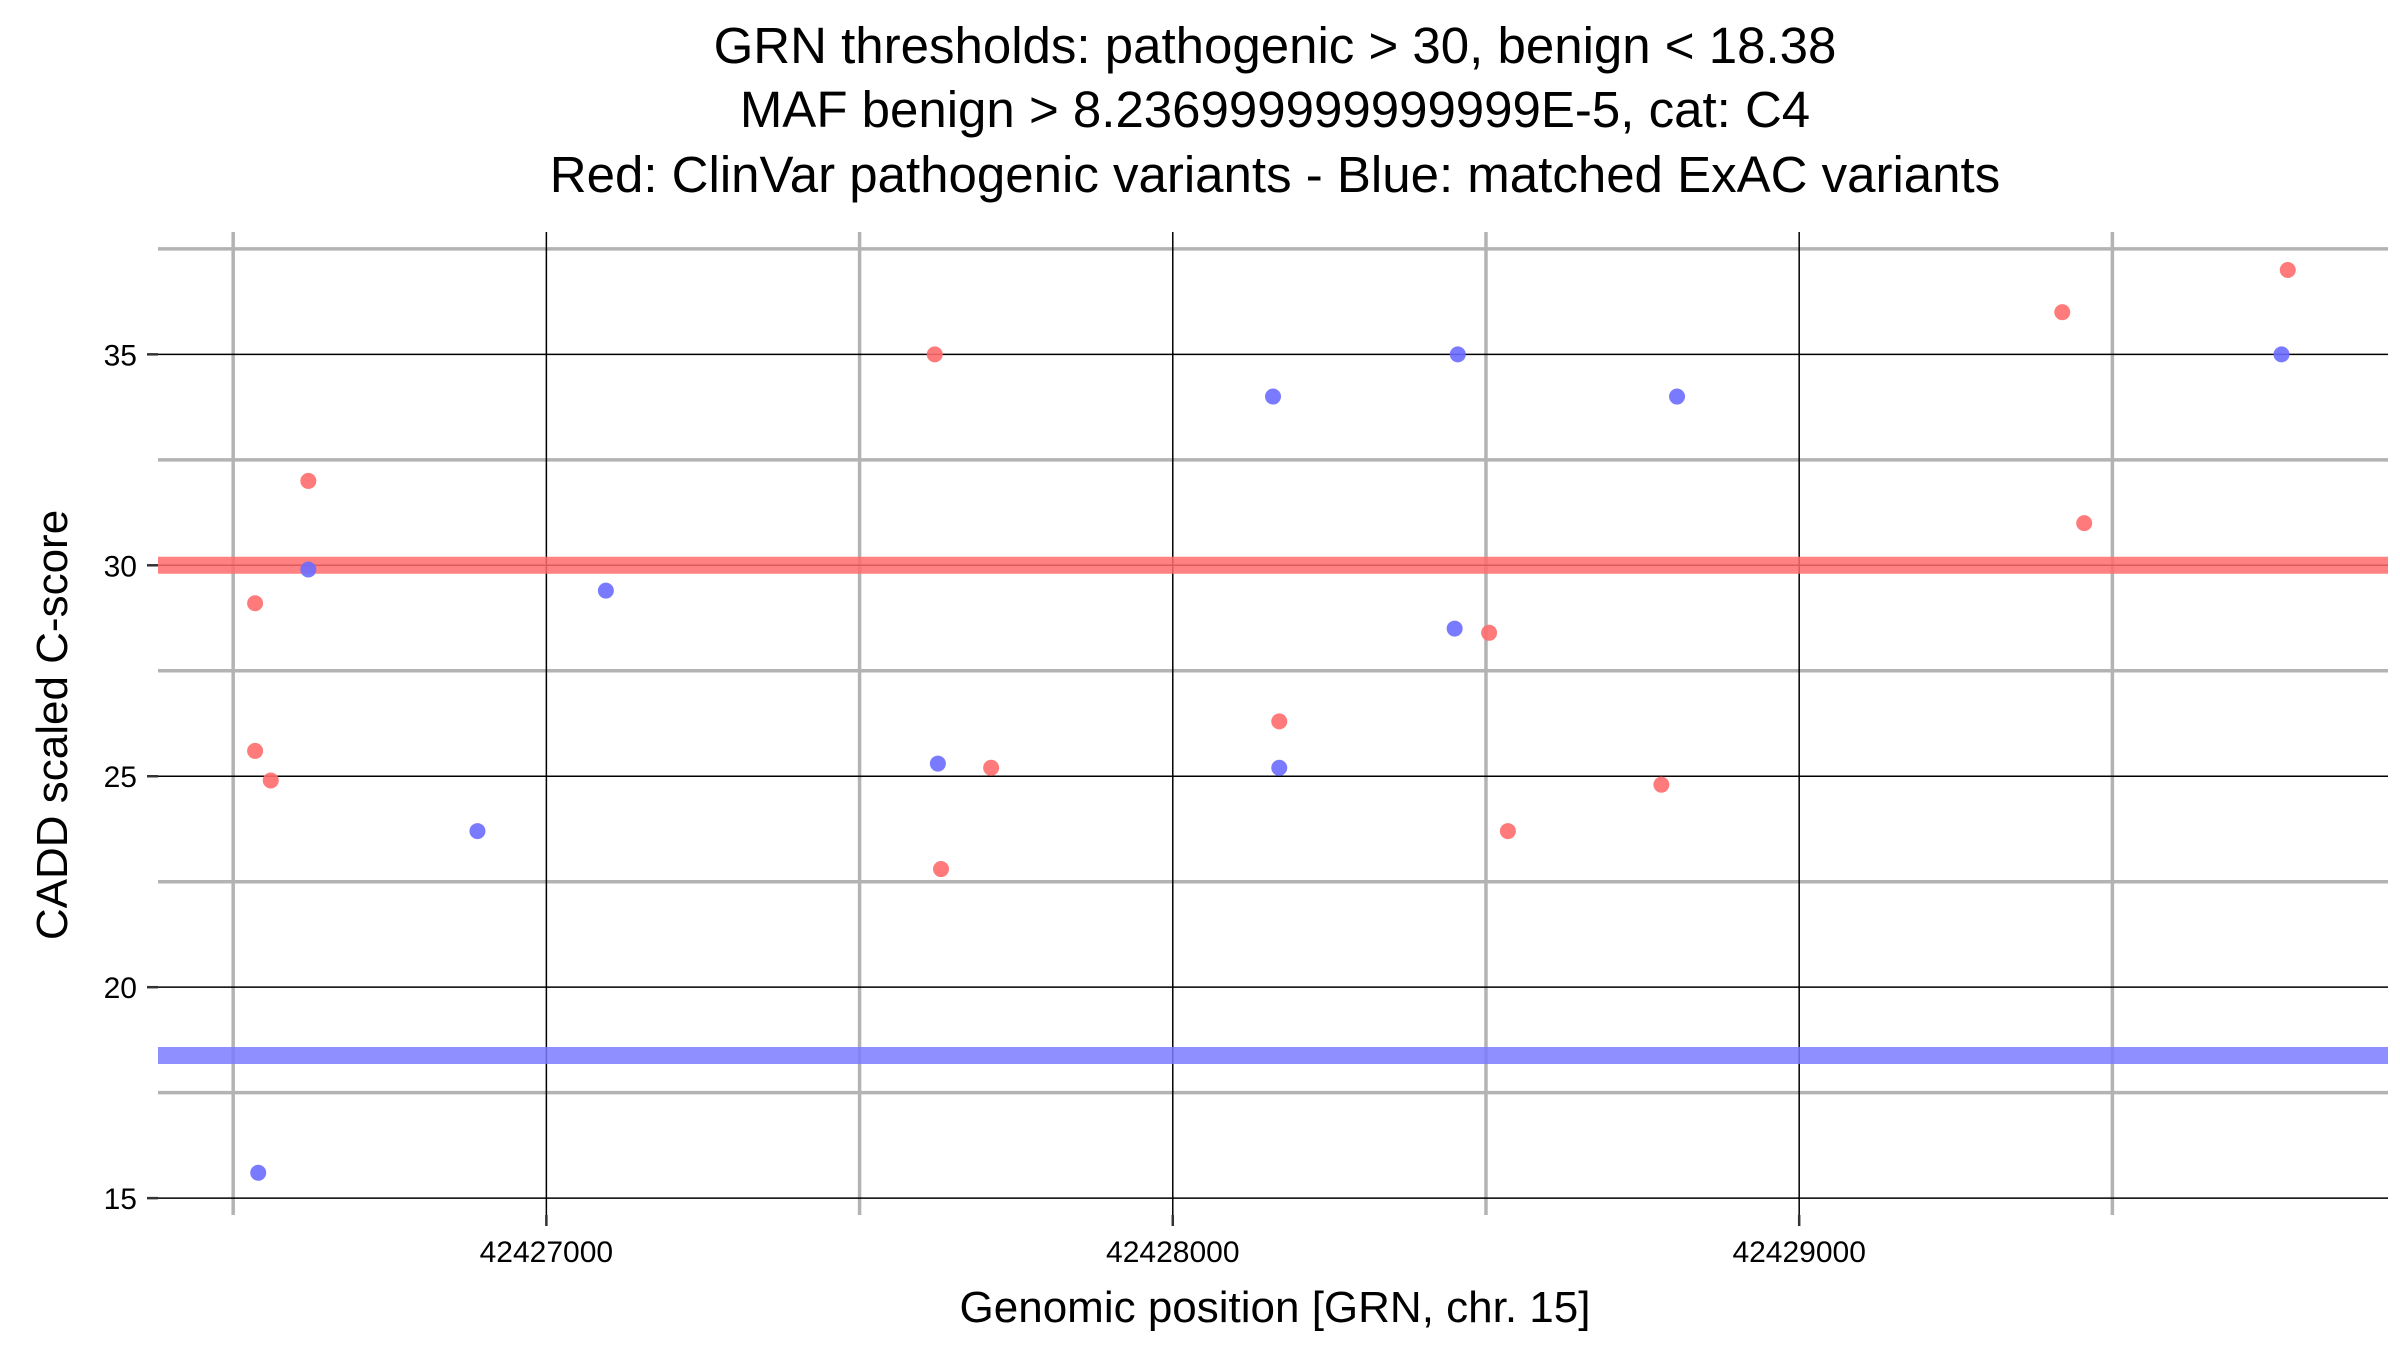 Image resolution: width=2400 pixels, height=1350 pixels. I want to click on y-axis: 15 20 25 30 35, so click(131, 777).